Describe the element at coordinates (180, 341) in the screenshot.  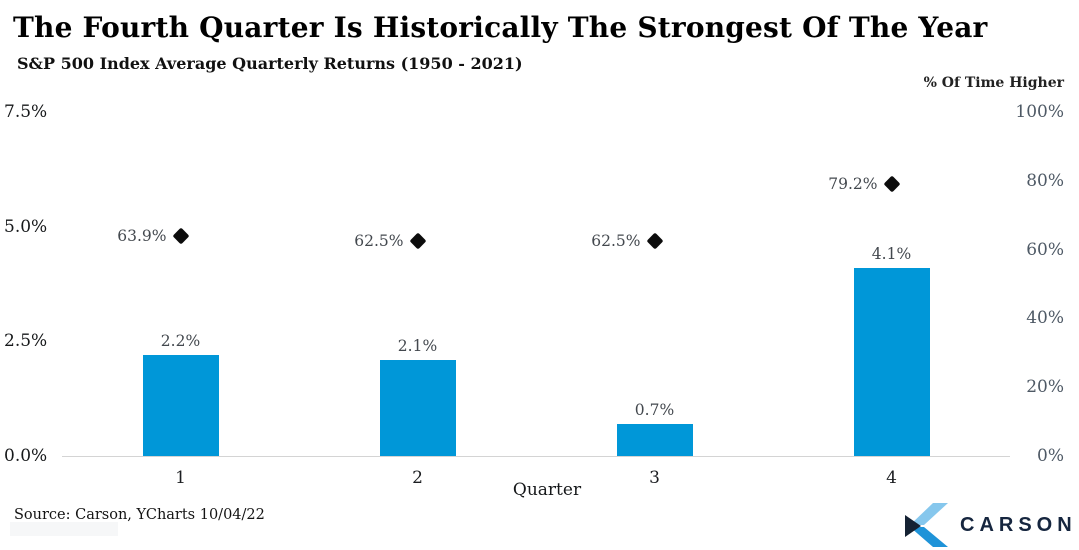
I see `bar-value-label: 2.2%` at that location.